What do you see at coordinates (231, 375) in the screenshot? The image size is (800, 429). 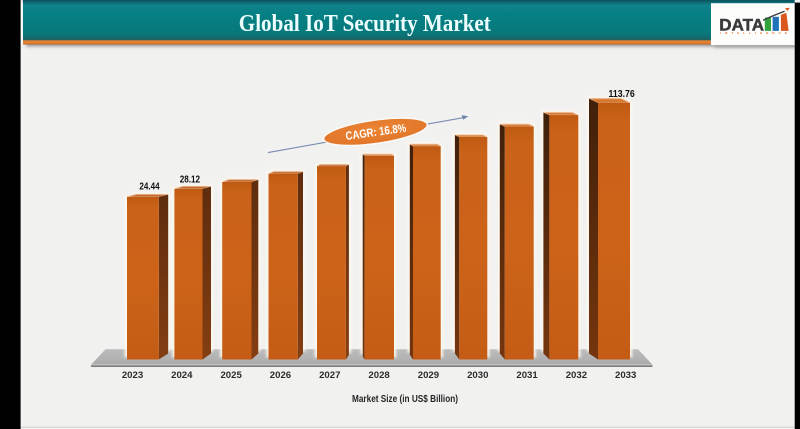 I see `svg-text: 2025` at bounding box center [231, 375].